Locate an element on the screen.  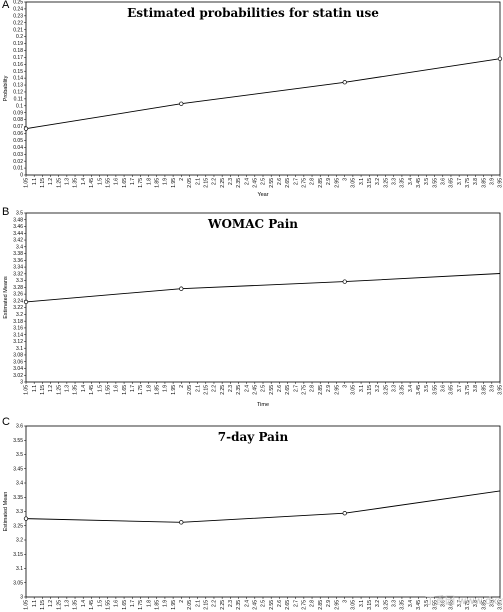
x-tick-label: 3.25 is located at coordinates (386, 390).